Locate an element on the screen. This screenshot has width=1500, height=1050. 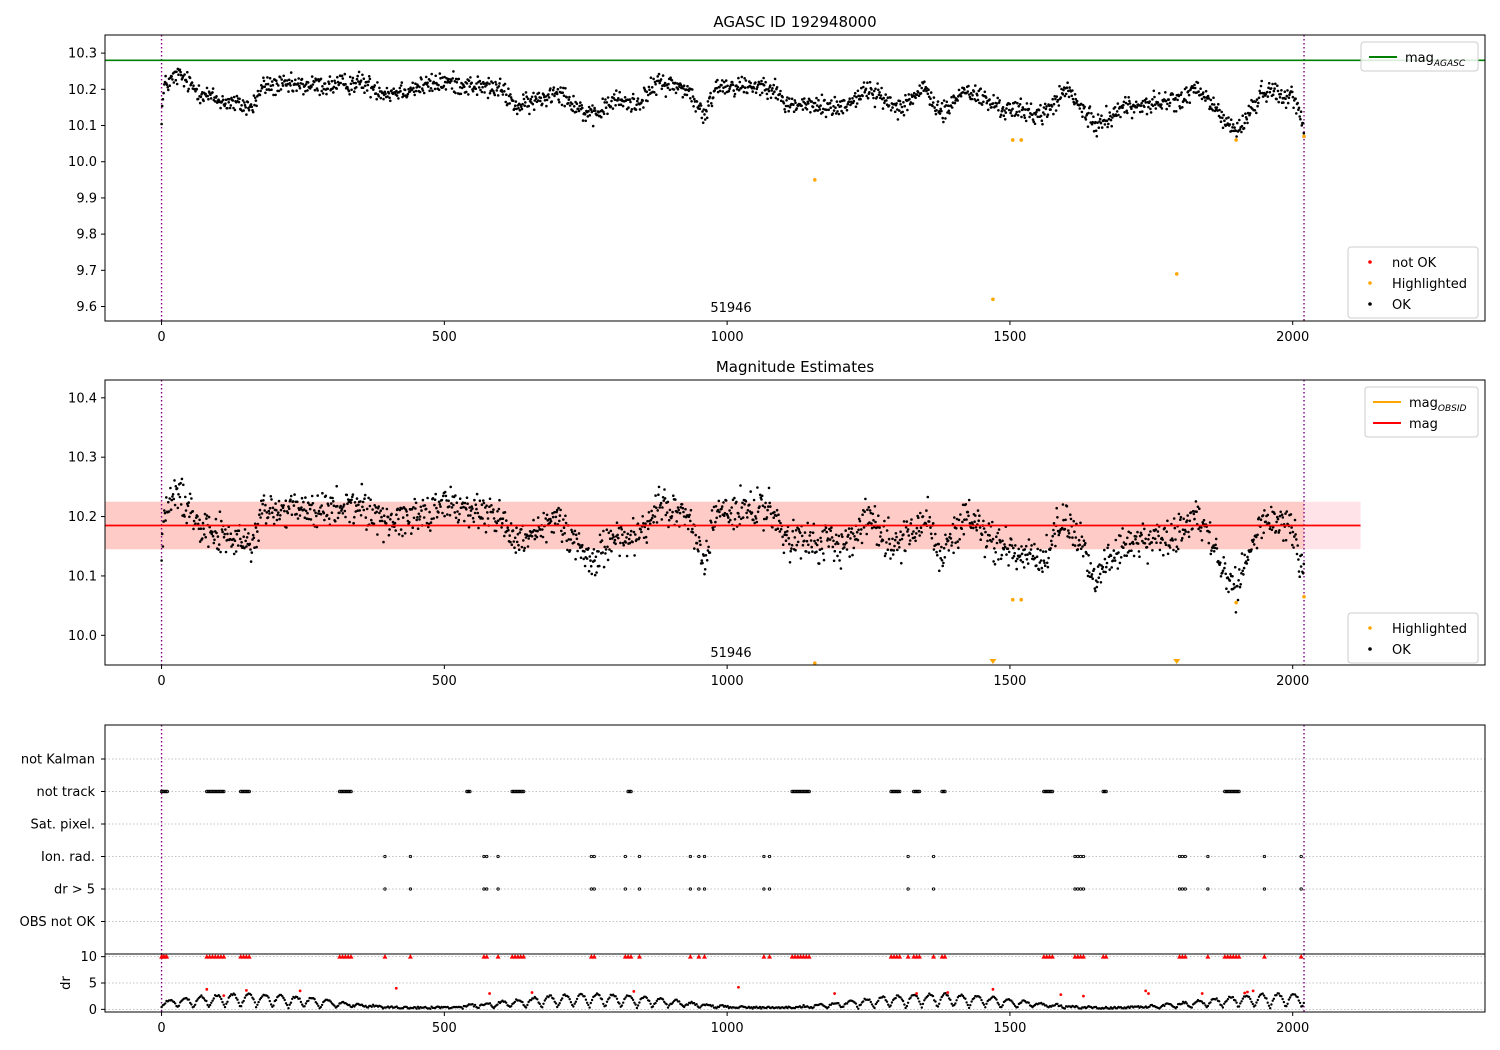
y-tick-label: 10.2 is located at coordinates (82, 517).